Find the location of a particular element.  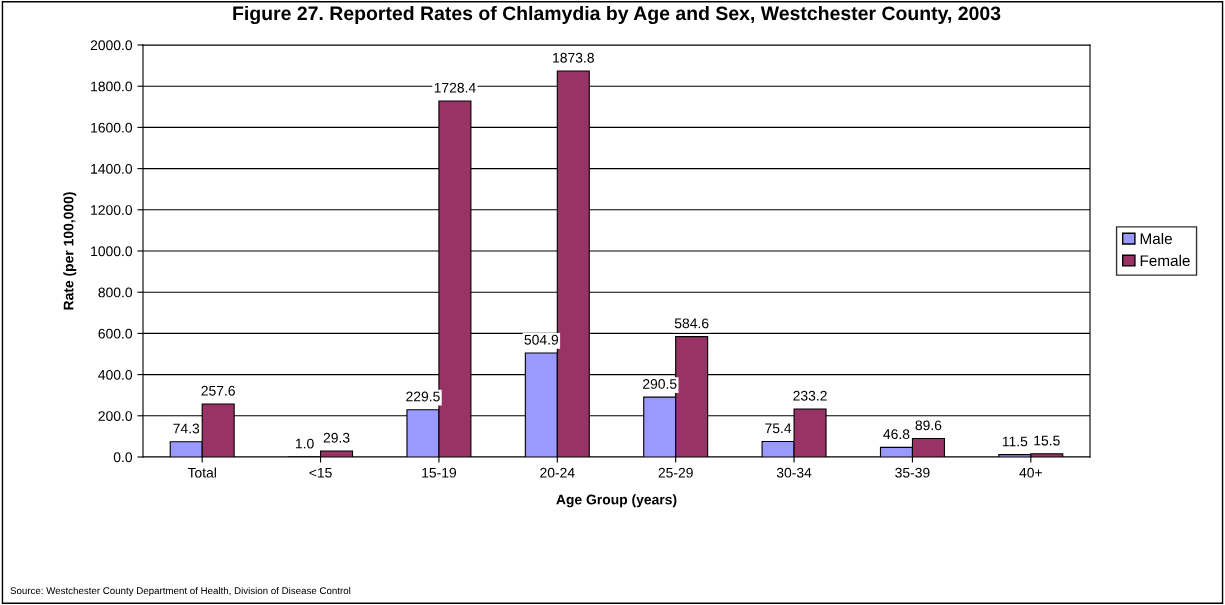

y-tick-label: 1600.0 is located at coordinates (112, 127).